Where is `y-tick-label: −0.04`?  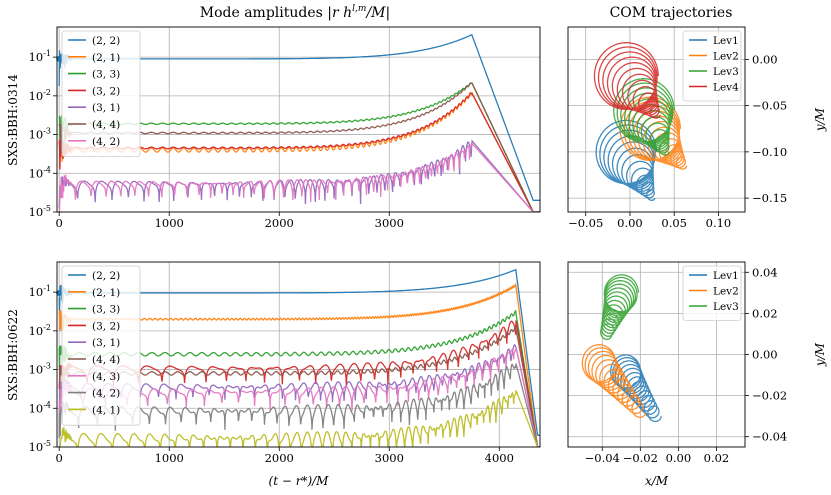
y-tick-label: −0.04 is located at coordinates (769, 437).